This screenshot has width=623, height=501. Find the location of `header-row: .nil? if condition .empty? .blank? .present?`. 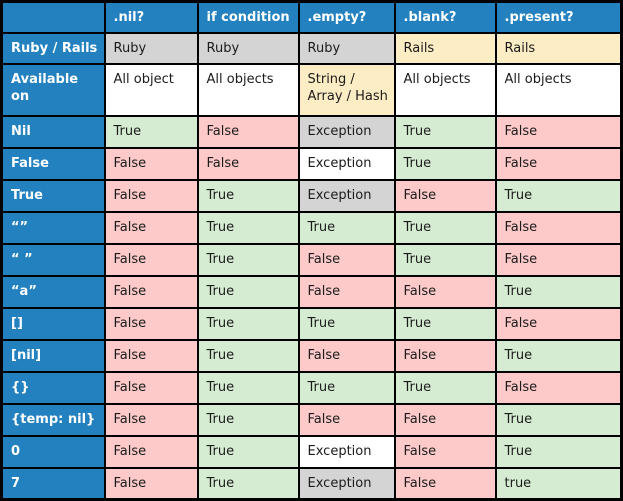

header-row: .nil? if condition .empty? .blank? .present? is located at coordinates (311, 17).